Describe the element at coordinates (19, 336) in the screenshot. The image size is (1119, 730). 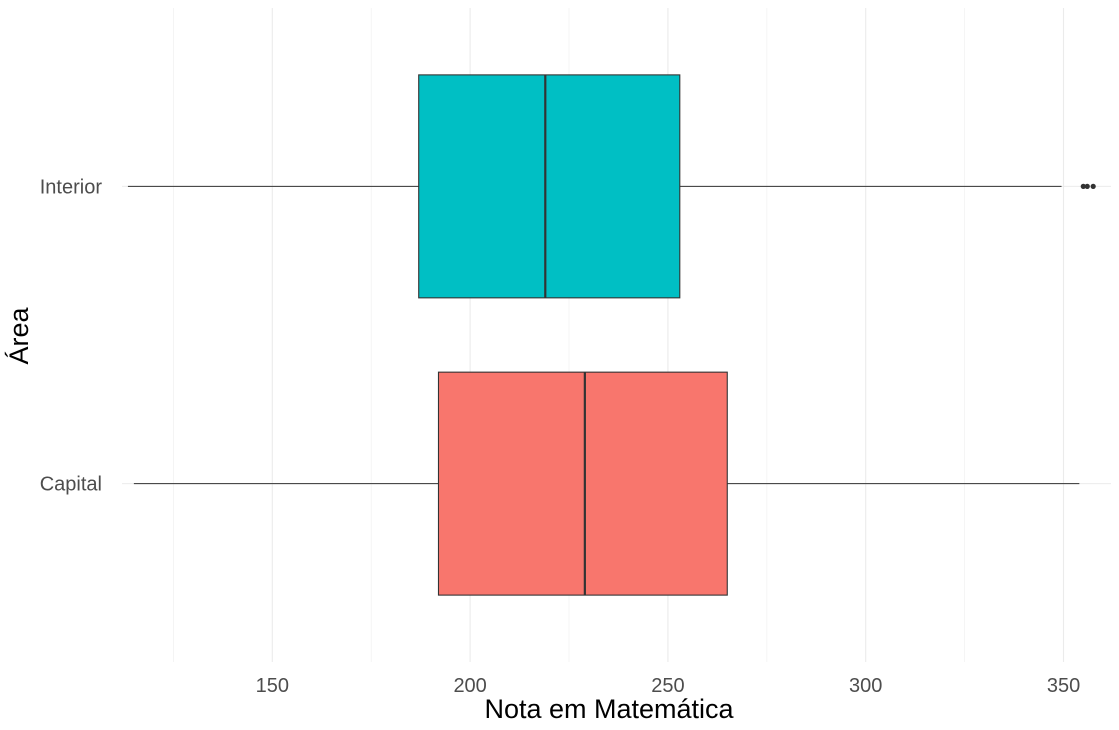
I see `y-axis-title: Área` at that location.